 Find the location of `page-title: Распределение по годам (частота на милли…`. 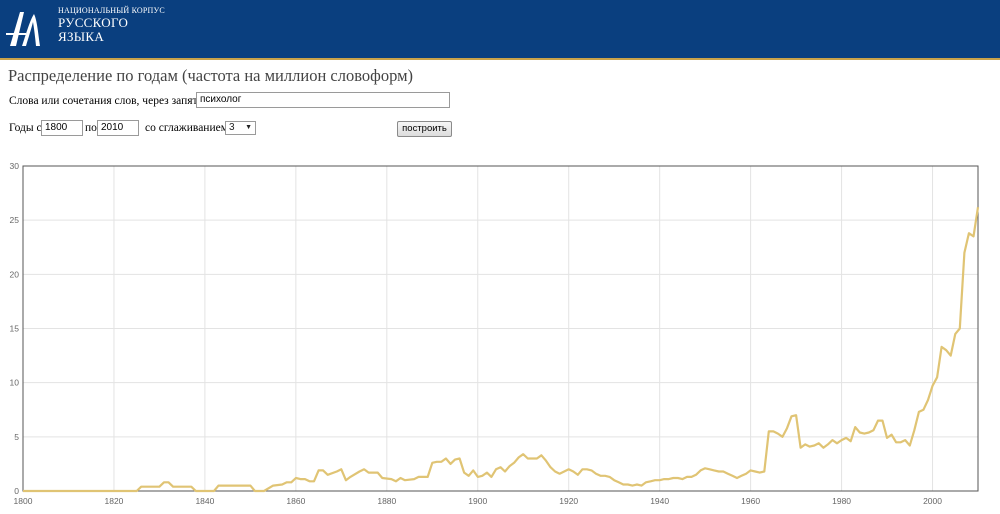

page-title: Распределение по годам (частота на милли… is located at coordinates (211, 75).